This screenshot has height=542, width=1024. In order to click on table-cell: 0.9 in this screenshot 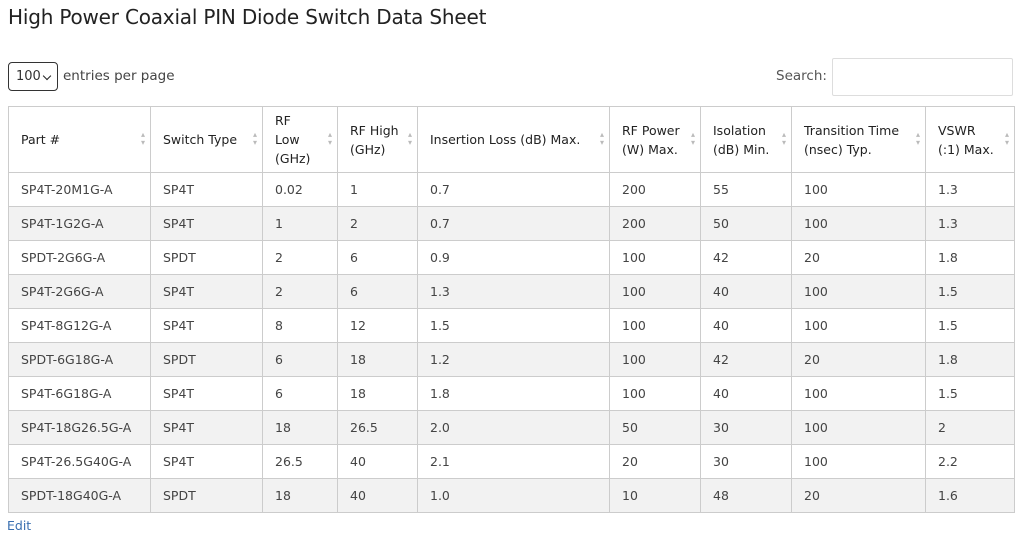, I will do `click(513, 257)`.